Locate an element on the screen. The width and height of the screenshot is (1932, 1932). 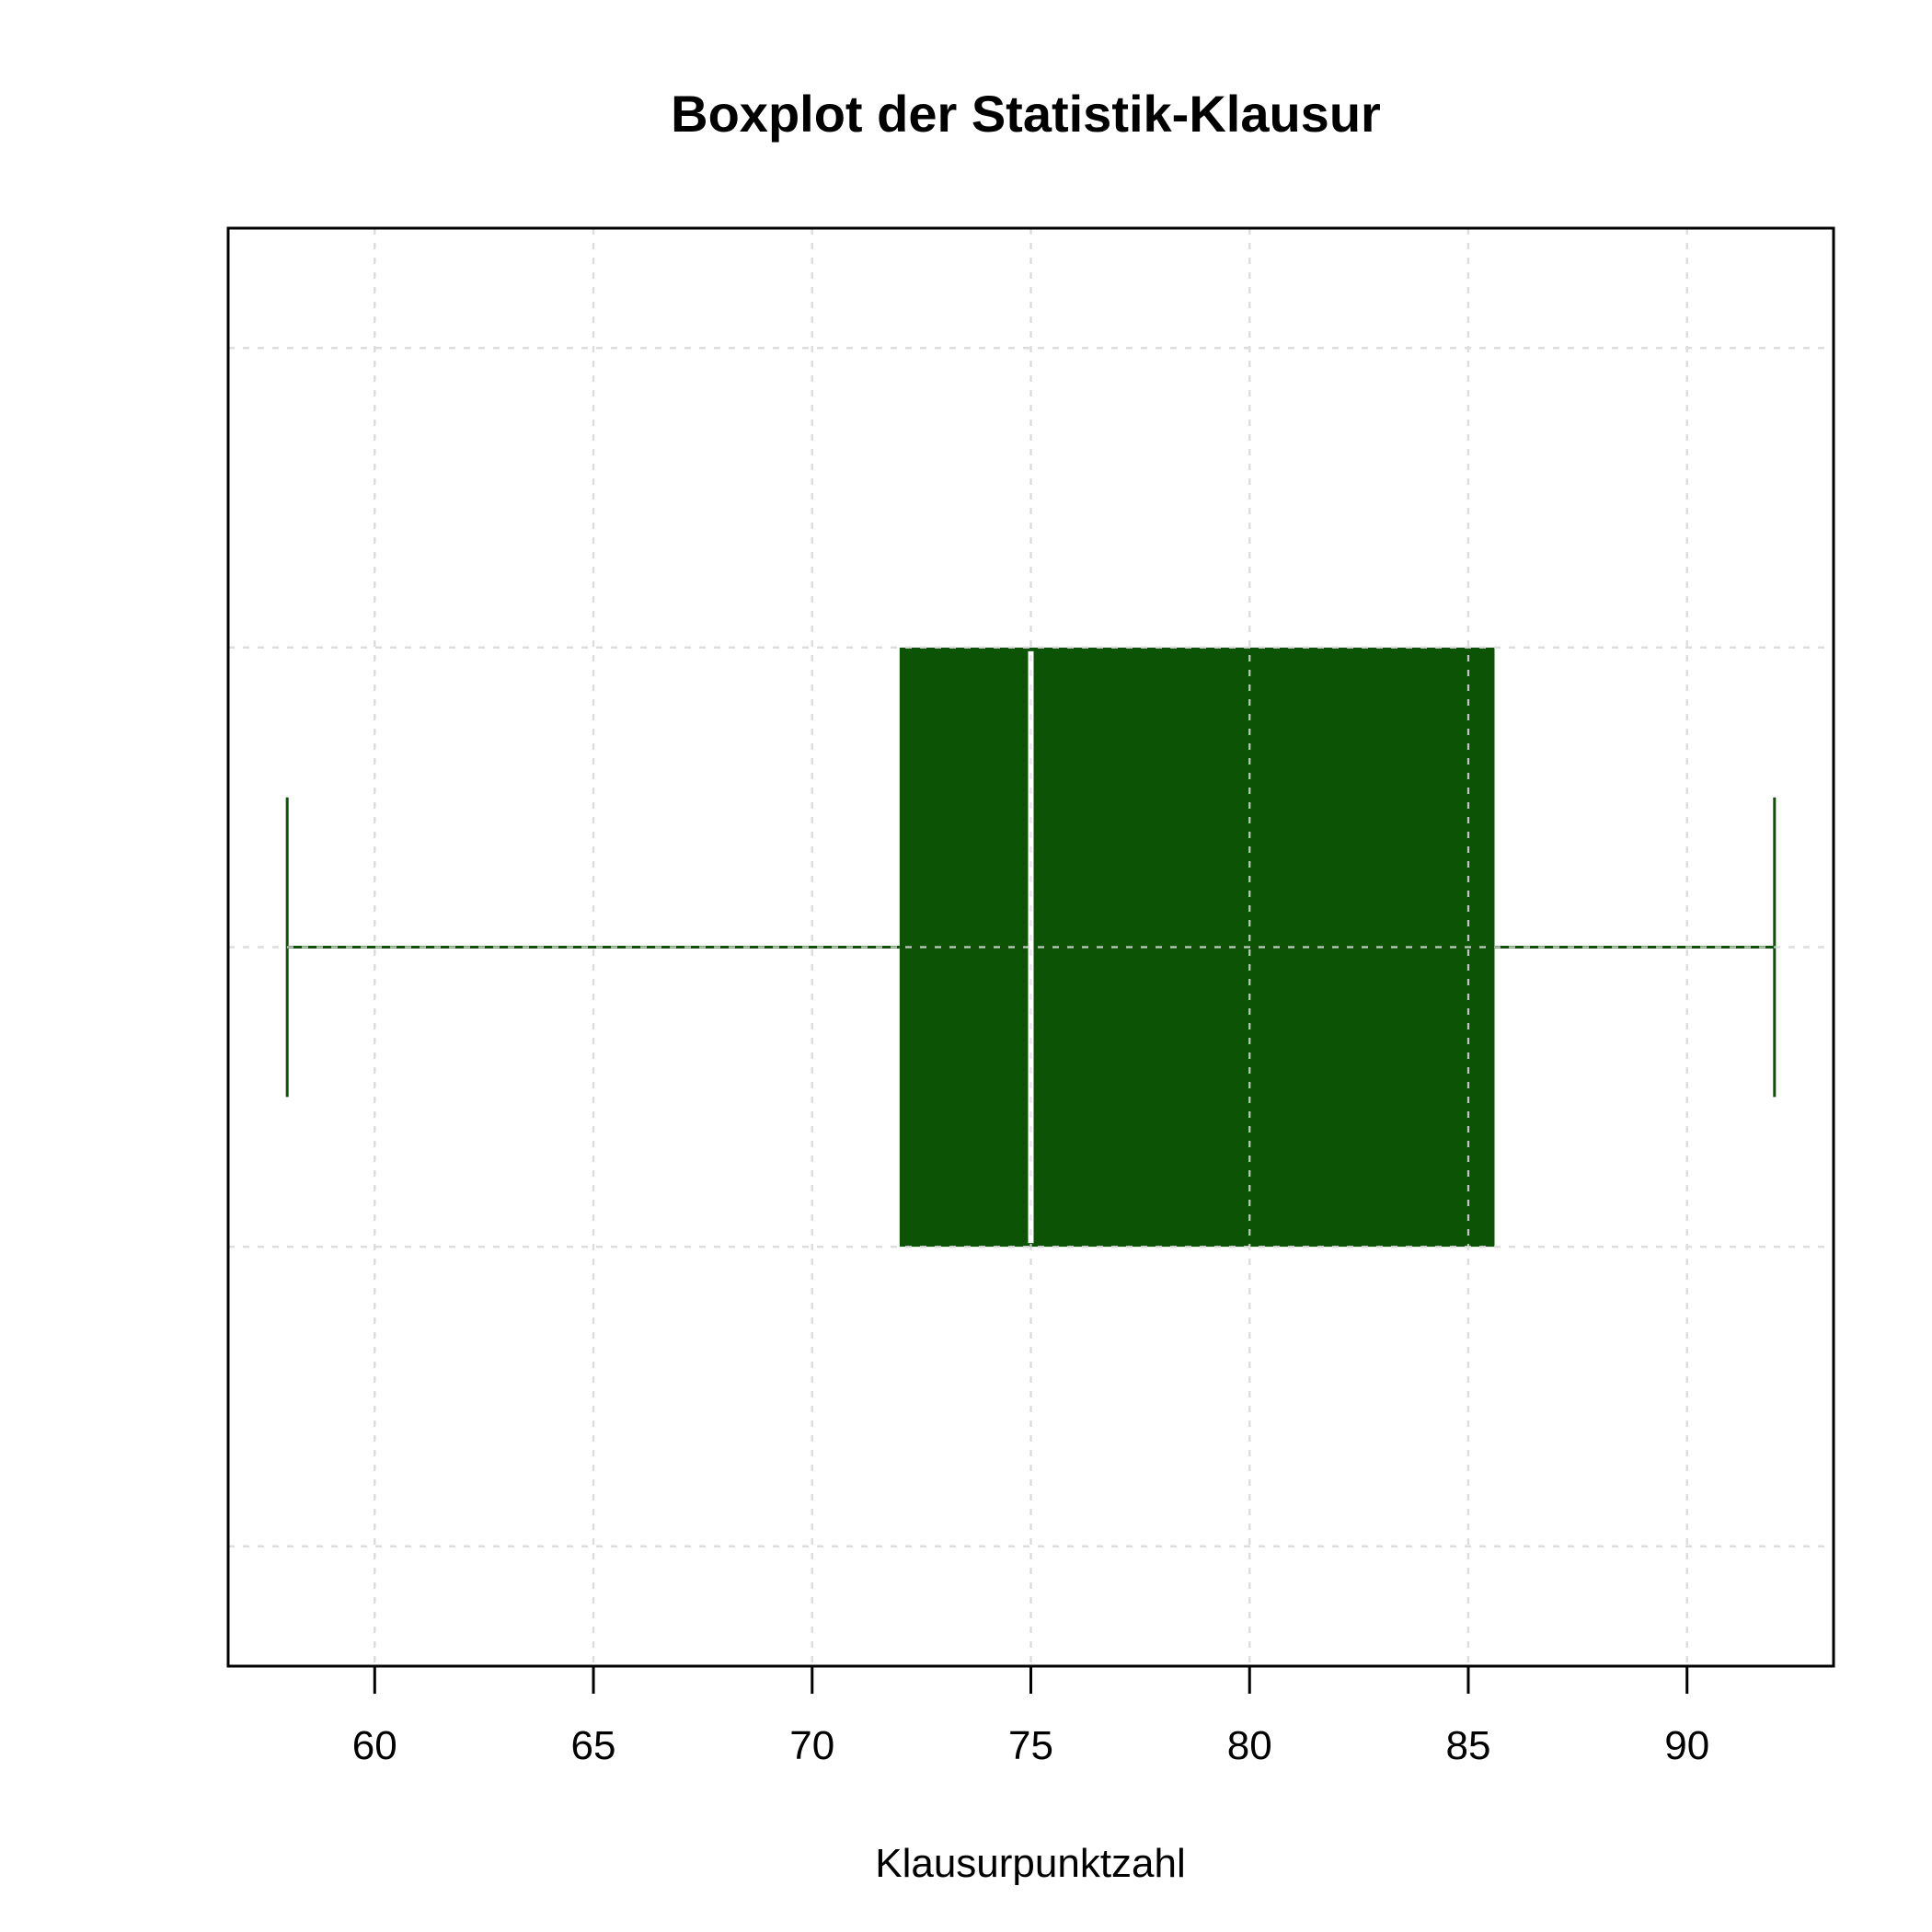
x-tick-label-75: 75 is located at coordinates (1030, 1745).